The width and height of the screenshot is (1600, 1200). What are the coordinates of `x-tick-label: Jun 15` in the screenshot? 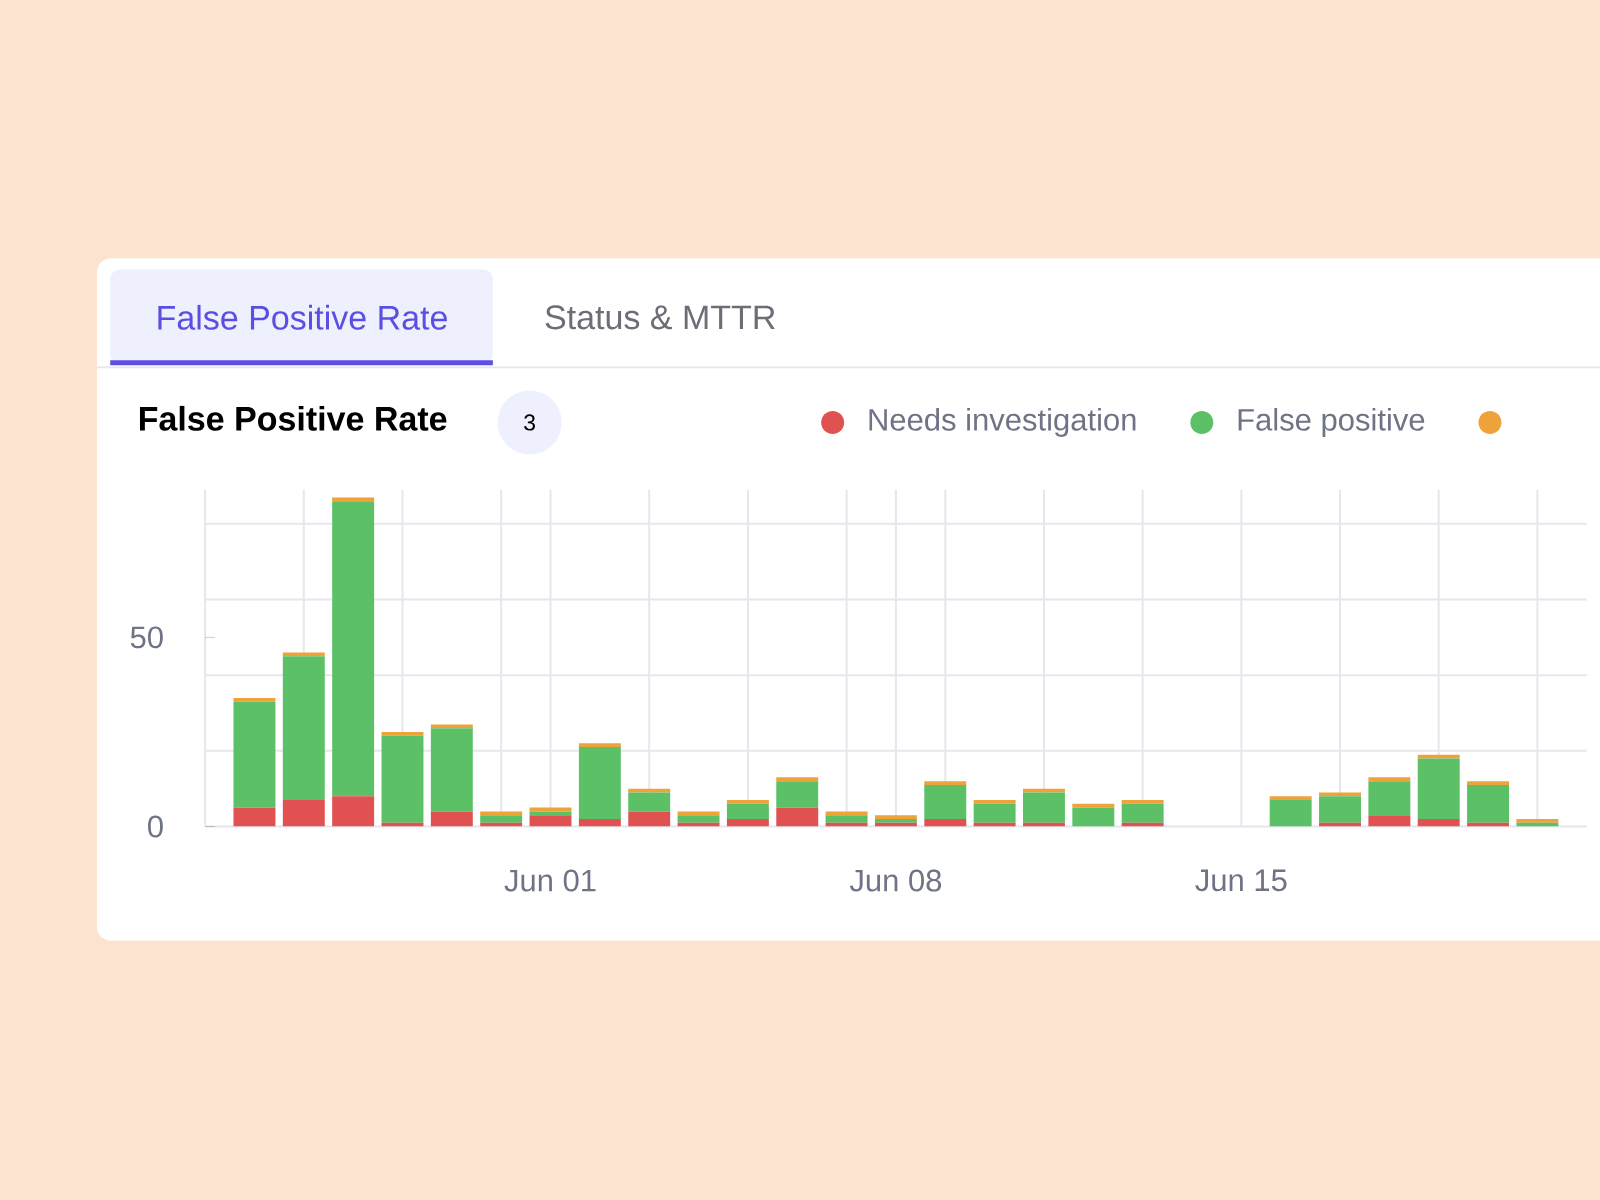 It's located at (1241, 880).